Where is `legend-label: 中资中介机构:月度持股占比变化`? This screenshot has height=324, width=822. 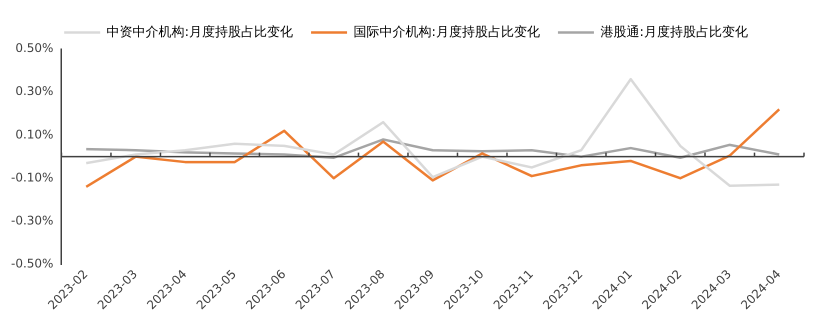
legend-label: 中资中介机构:月度持股占比变化 is located at coordinates (200, 32).